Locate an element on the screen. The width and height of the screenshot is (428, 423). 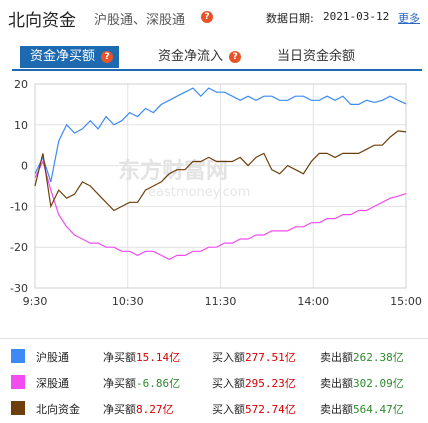
tab-daily-balance-label: 当日资金余额 is located at coordinates (316, 56).